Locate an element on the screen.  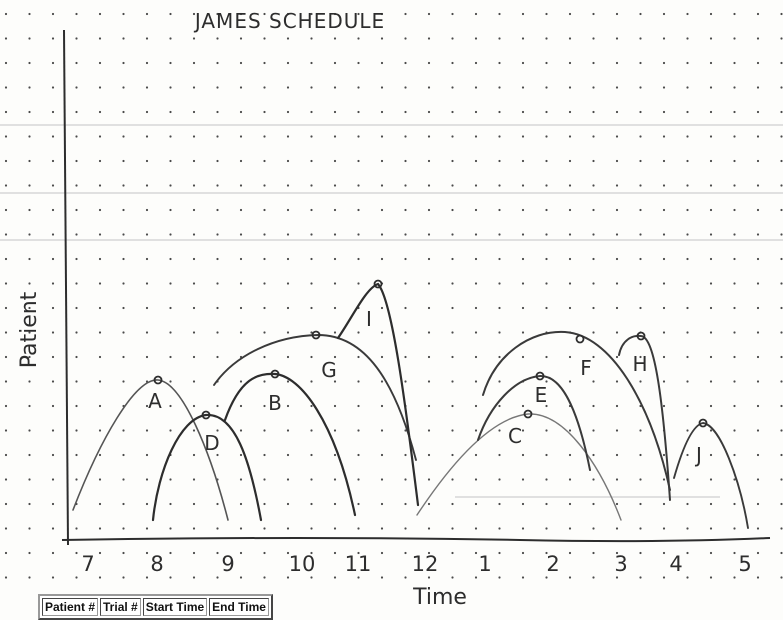
x-tick-label: 11 is located at coordinates (358, 564).